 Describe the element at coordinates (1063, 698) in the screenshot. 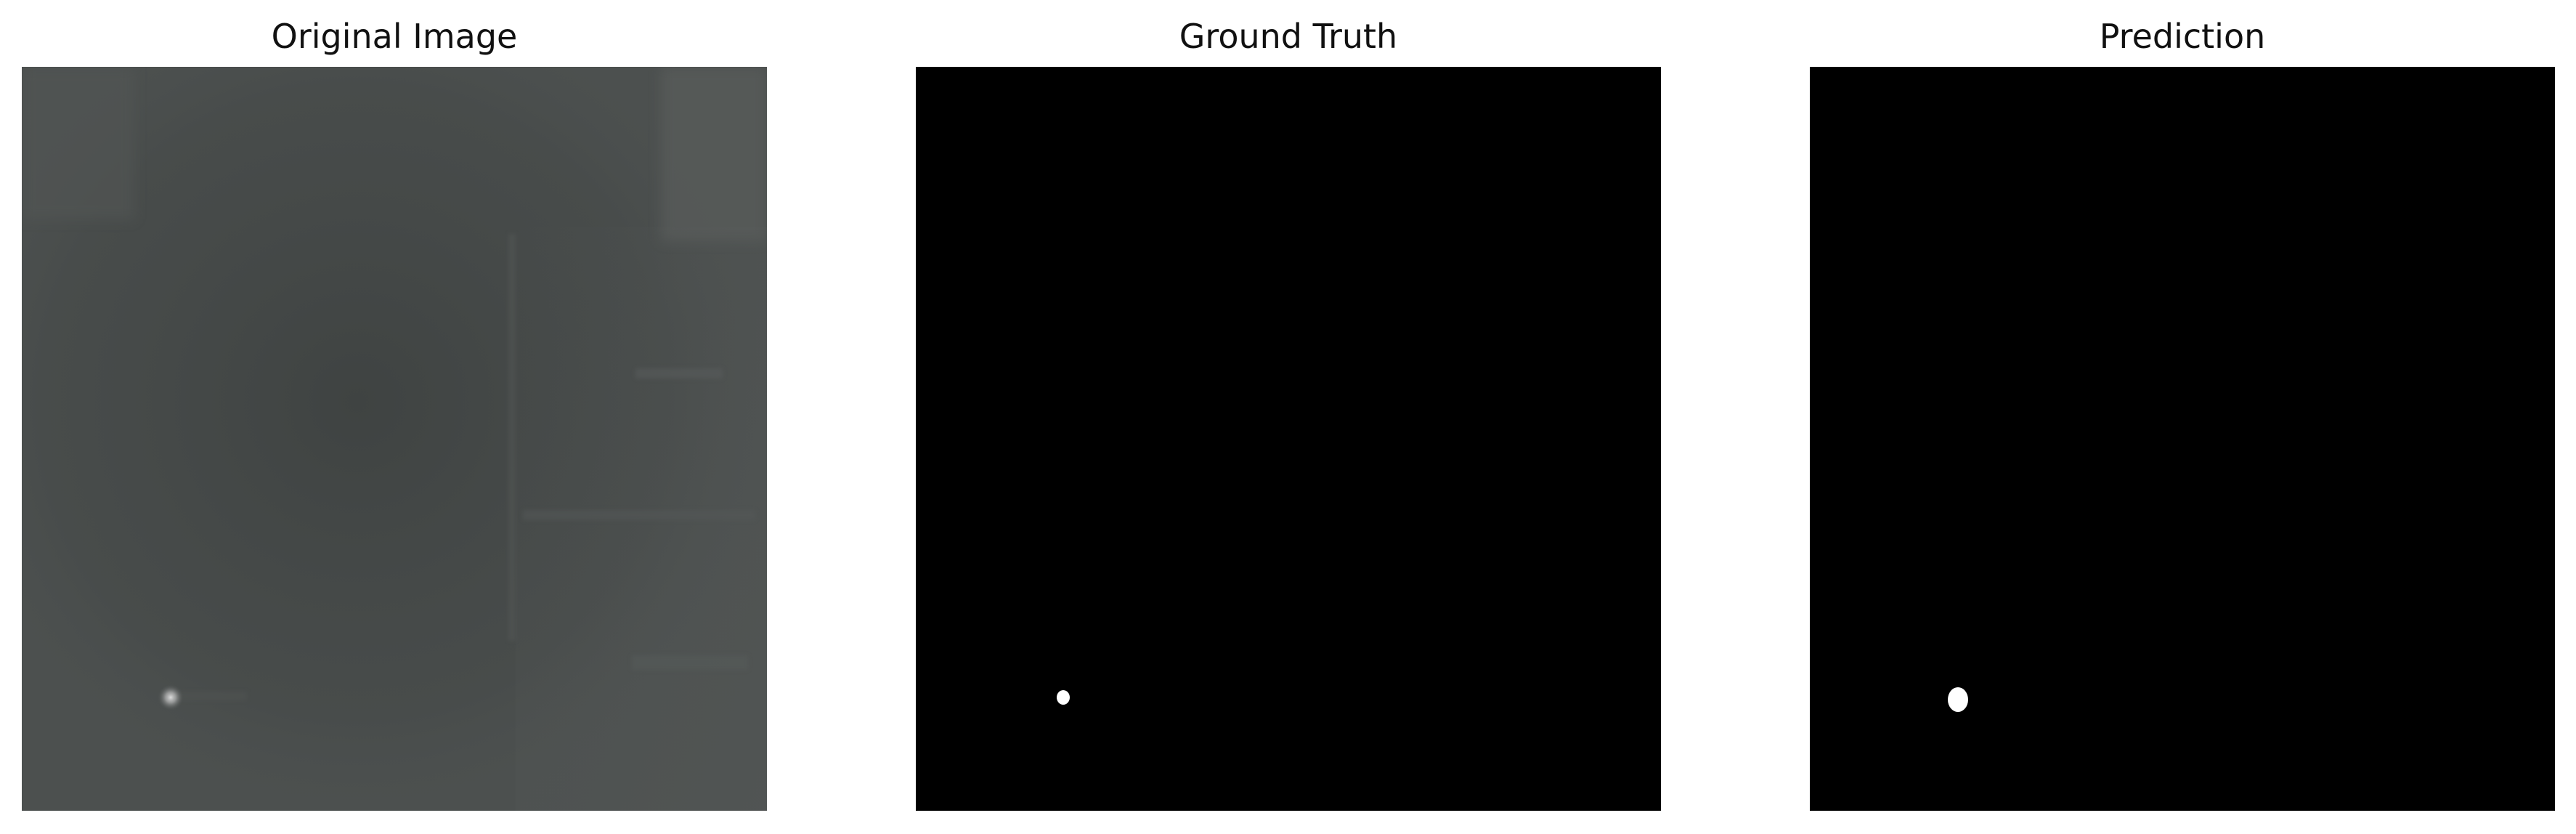

I see `ground-truth-blob` at that location.